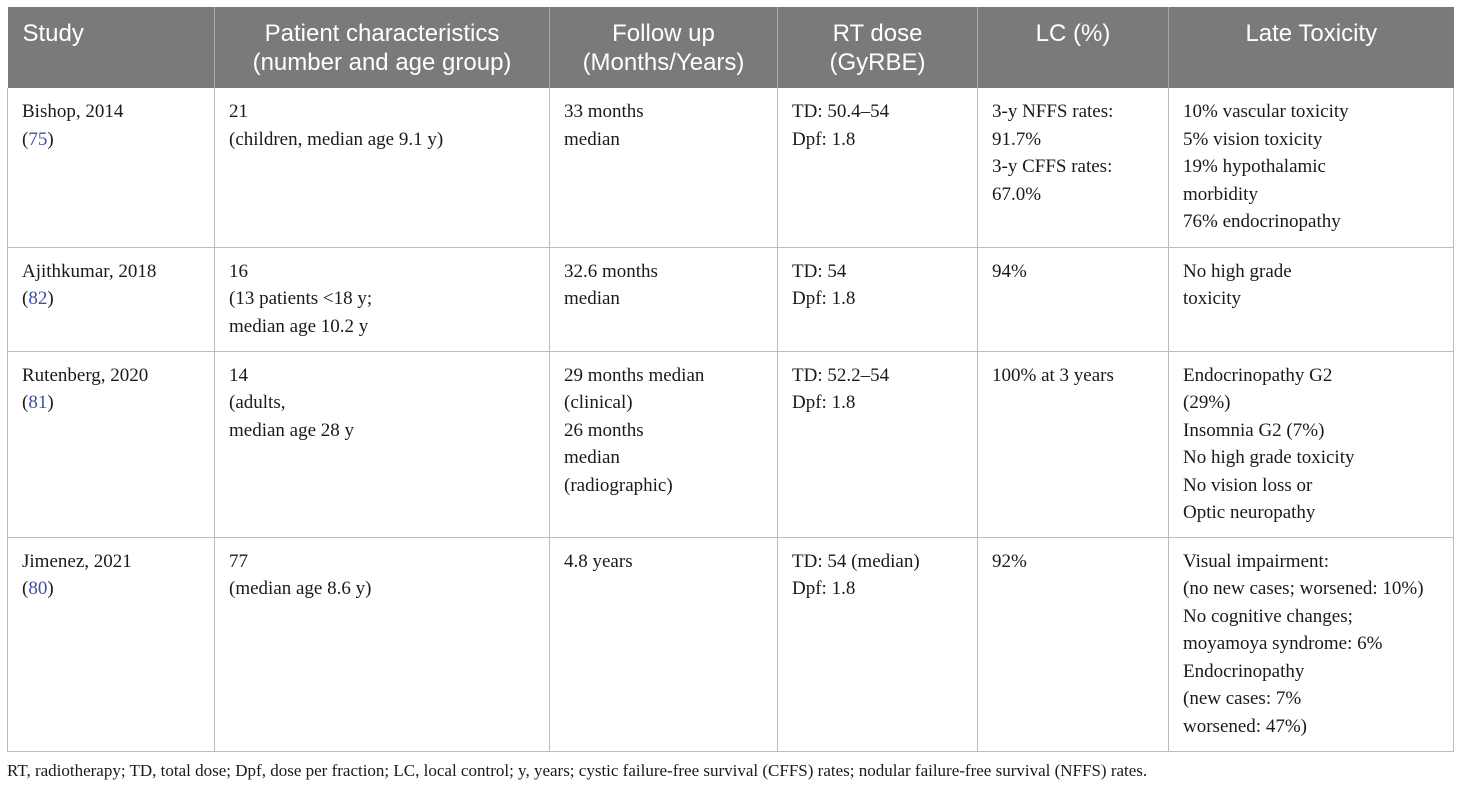 This screenshot has width=1460, height=789. What do you see at coordinates (1311, 299) in the screenshot?
I see `cell-late-toxicity: No high grade toxicity` at bounding box center [1311, 299].